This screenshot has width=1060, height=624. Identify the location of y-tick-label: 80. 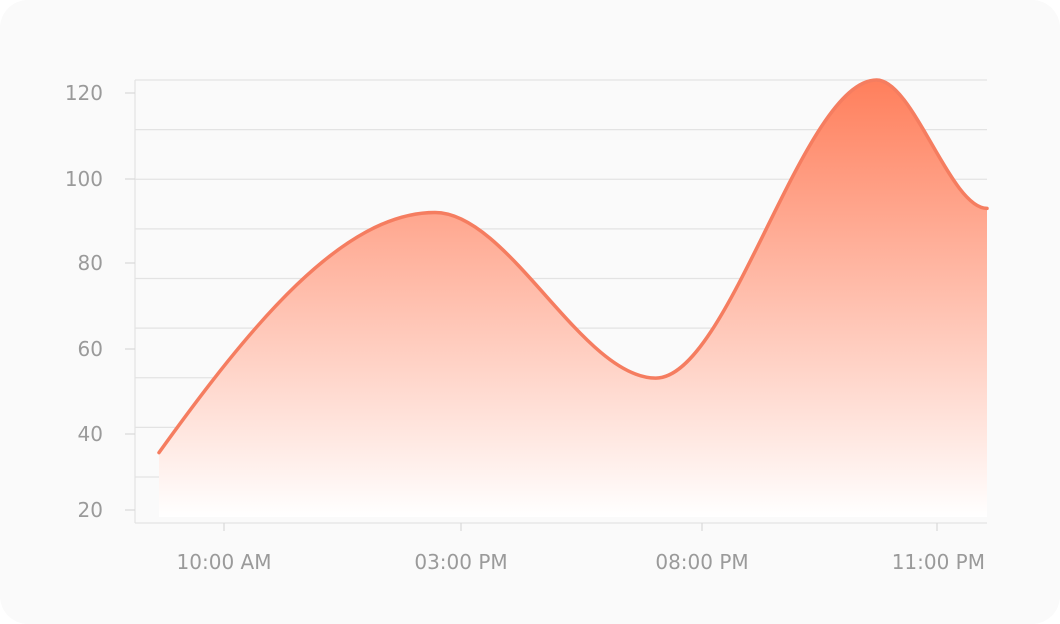
(90, 263).